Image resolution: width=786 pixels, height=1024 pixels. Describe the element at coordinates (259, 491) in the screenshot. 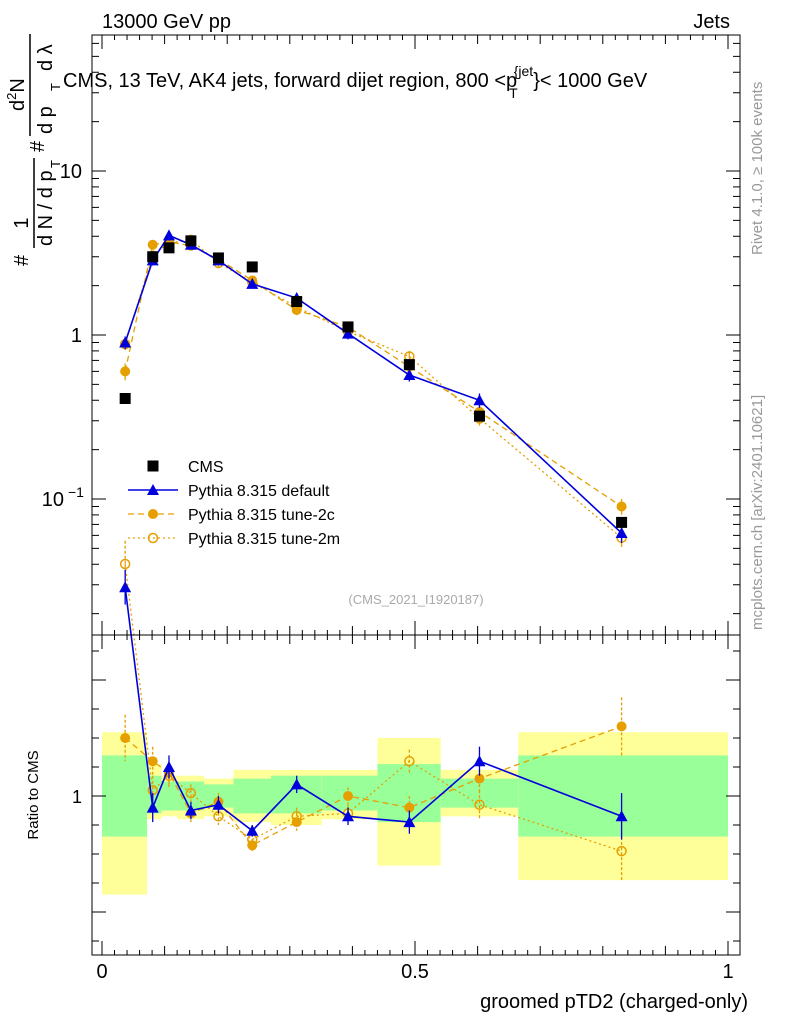

I see `legend-label: Pythia 8.315 default` at that location.